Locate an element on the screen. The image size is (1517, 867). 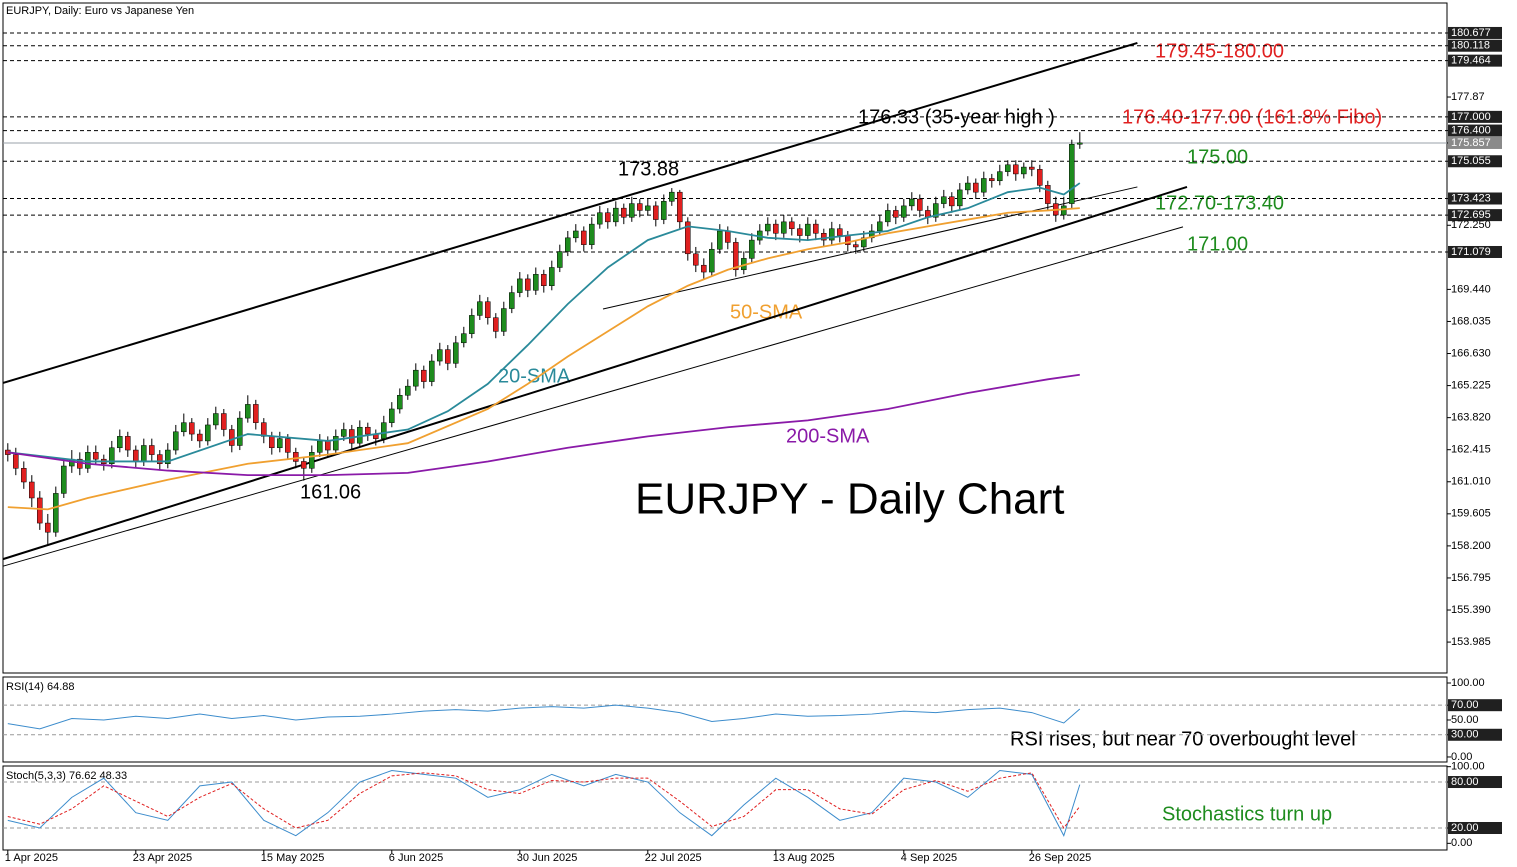
y-tick-label: 166.630 is located at coordinates (1471, 353).